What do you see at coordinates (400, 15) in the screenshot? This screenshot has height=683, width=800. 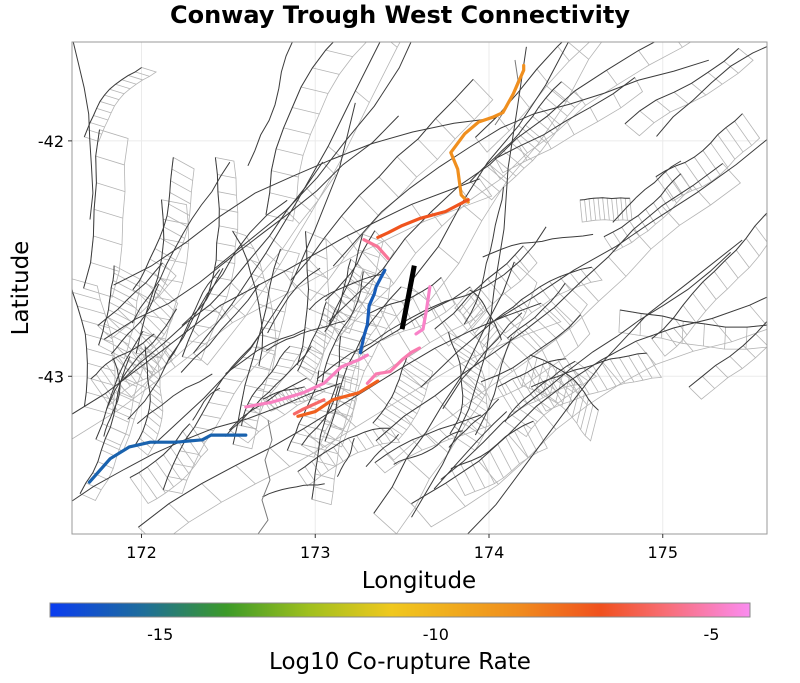 I see `chart-title: Conway Trough West Connectivity` at bounding box center [400, 15].